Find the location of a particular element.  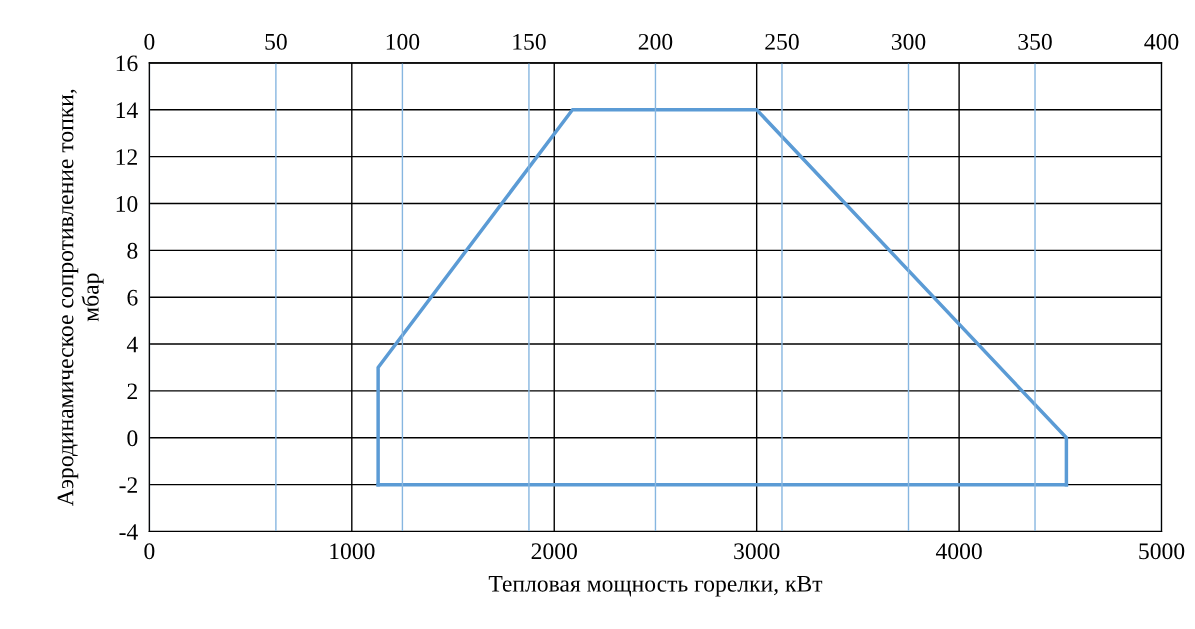

x-axis-title: Тепловая мощность горелки, кВт is located at coordinates (655, 586).